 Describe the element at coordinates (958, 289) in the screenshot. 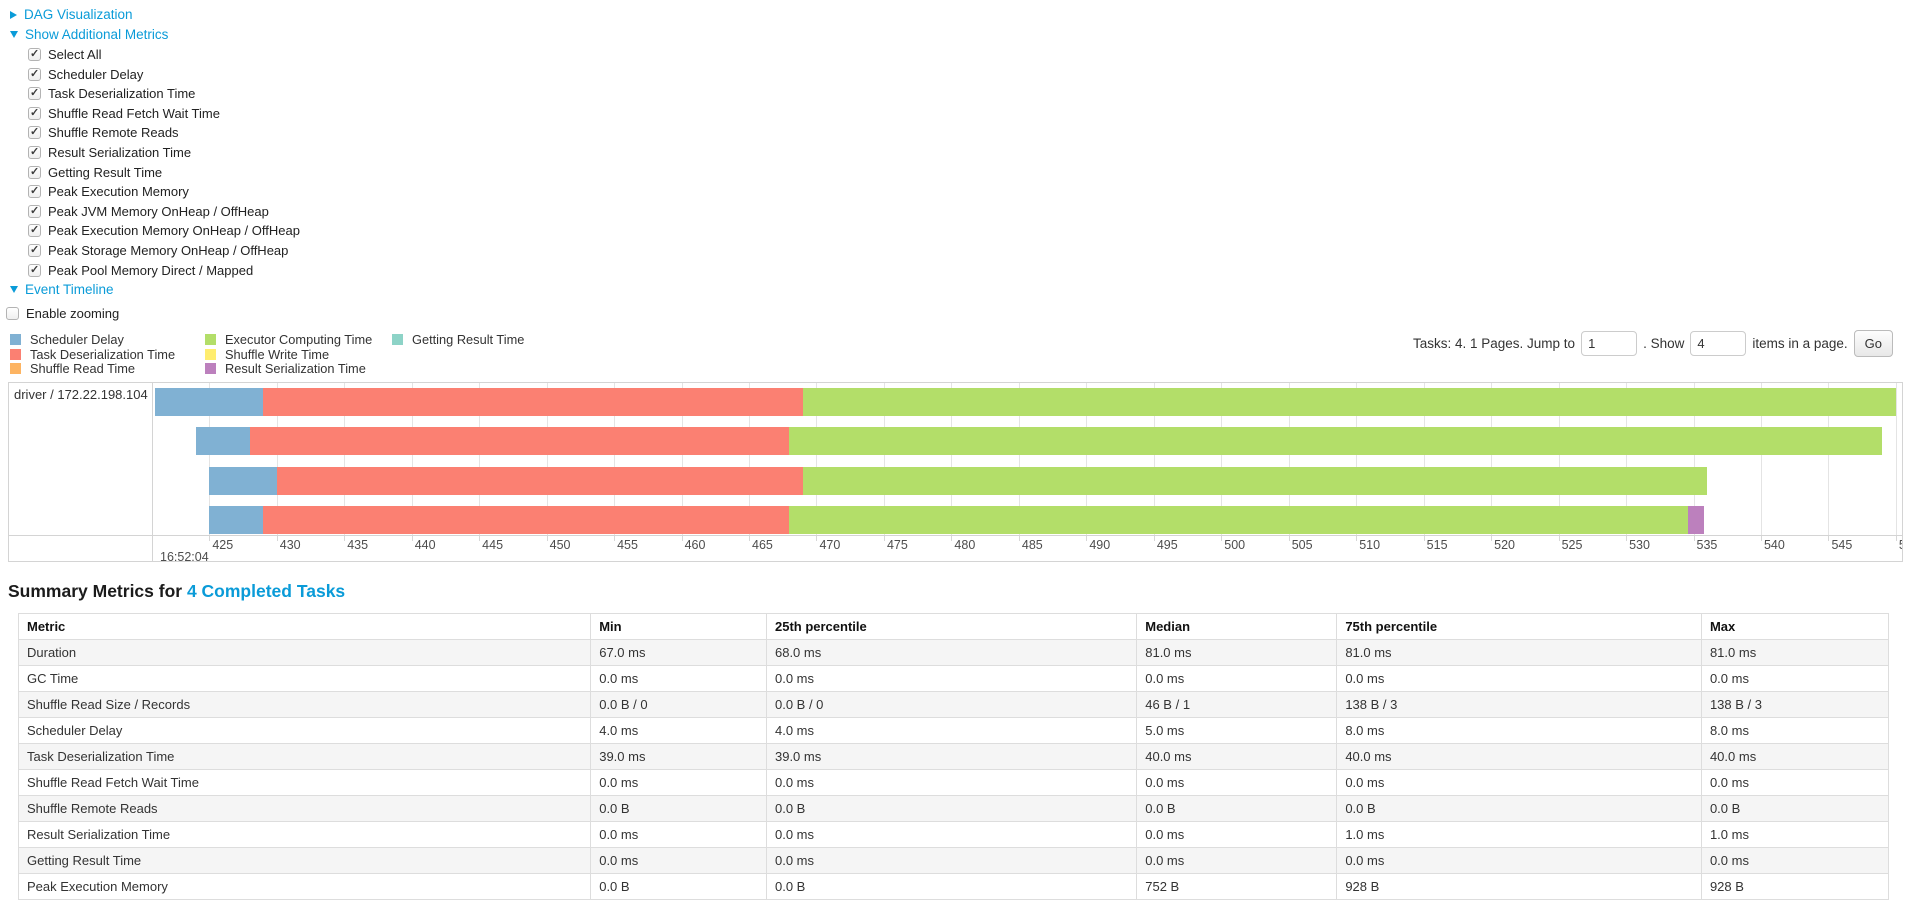

I see `event-timeline-toggle: Event Timeline` at that location.